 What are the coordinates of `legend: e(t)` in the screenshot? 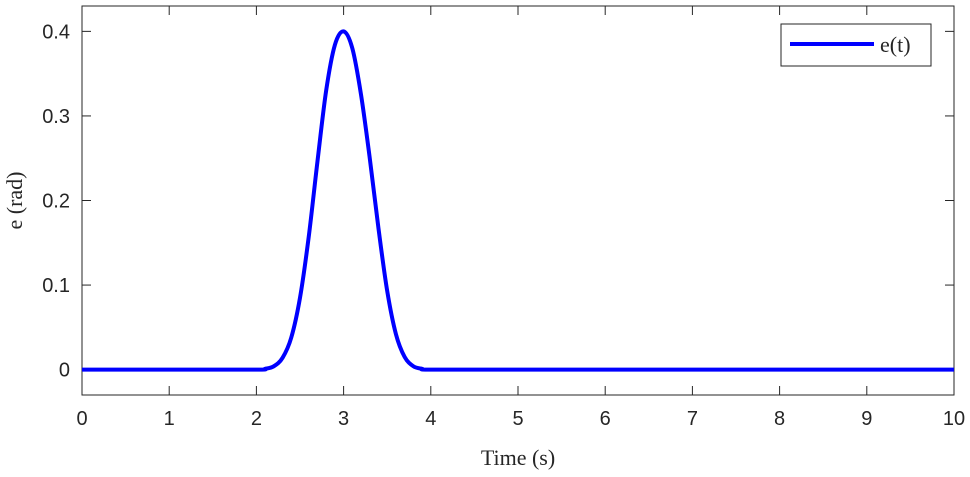 It's located at (856, 45).